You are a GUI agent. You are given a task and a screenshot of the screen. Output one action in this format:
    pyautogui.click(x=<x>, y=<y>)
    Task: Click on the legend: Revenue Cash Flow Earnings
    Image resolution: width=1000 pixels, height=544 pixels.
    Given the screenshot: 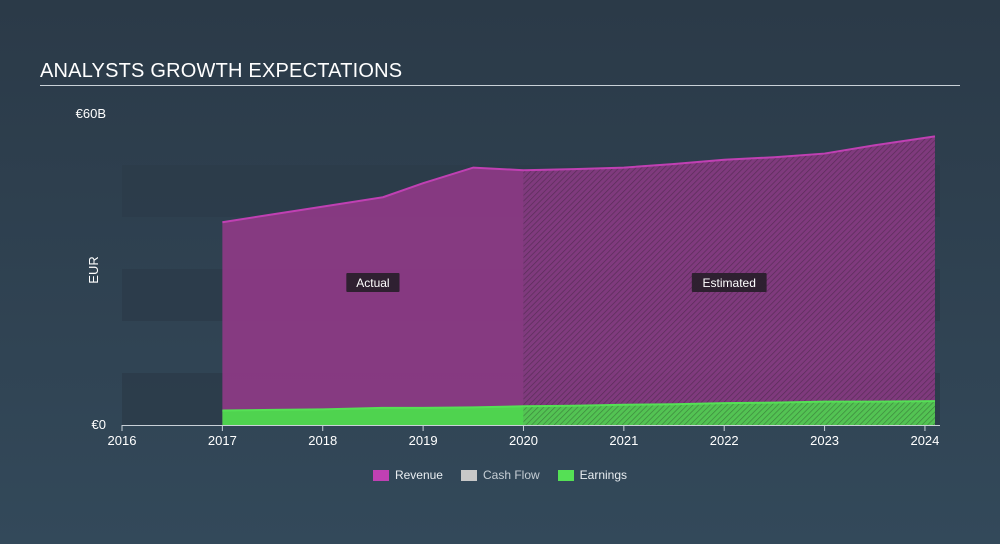 What is the action you would take?
    pyautogui.click(x=500, y=475)
    